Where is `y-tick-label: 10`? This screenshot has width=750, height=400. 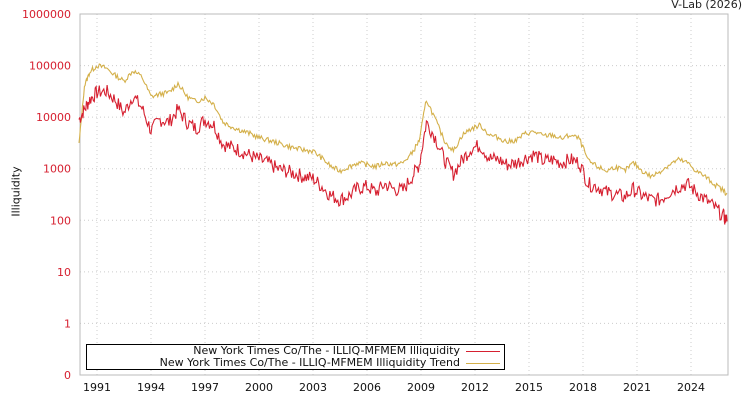 y-tick-label: 10 is located at coordinates (64, 272).